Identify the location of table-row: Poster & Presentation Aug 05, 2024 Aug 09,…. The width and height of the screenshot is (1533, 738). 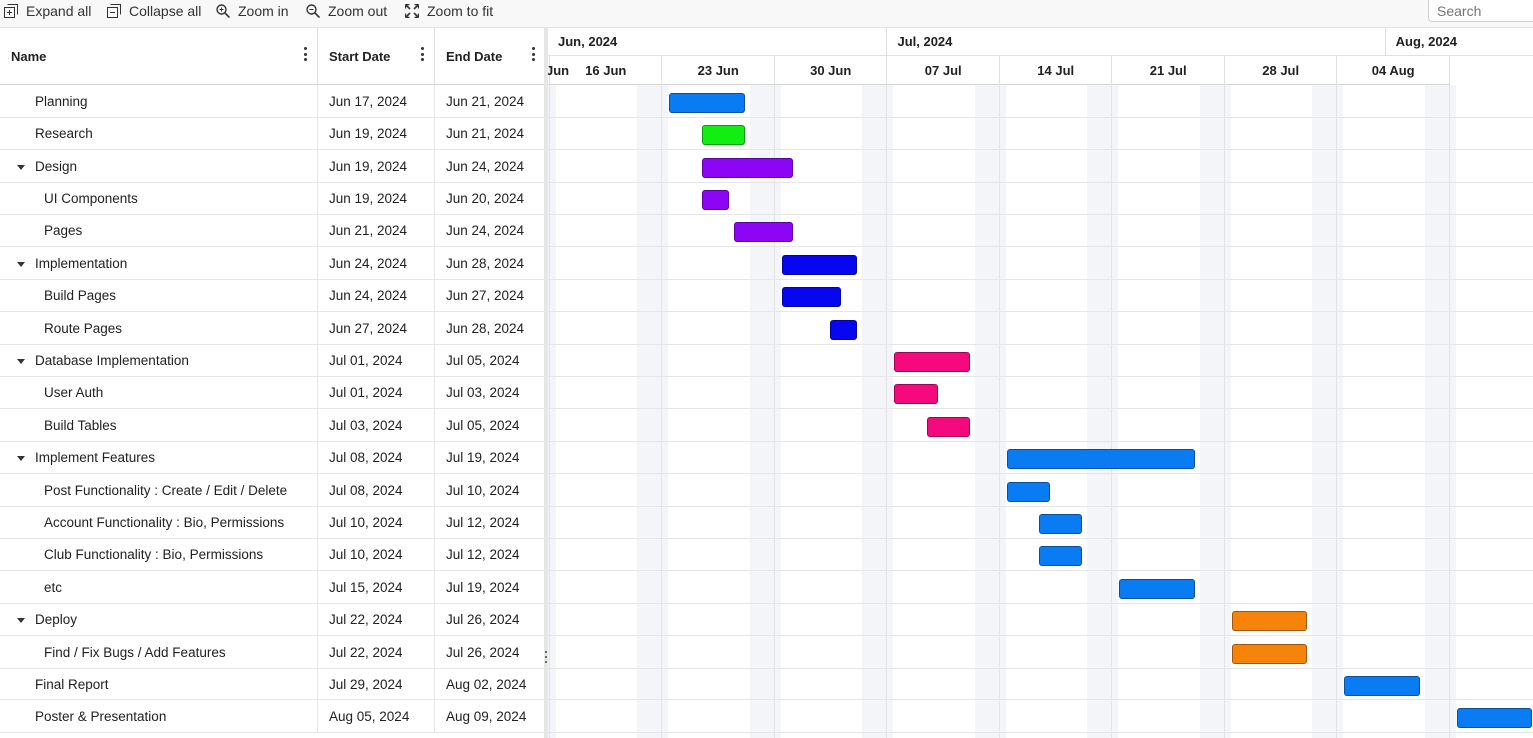
(272, 716).